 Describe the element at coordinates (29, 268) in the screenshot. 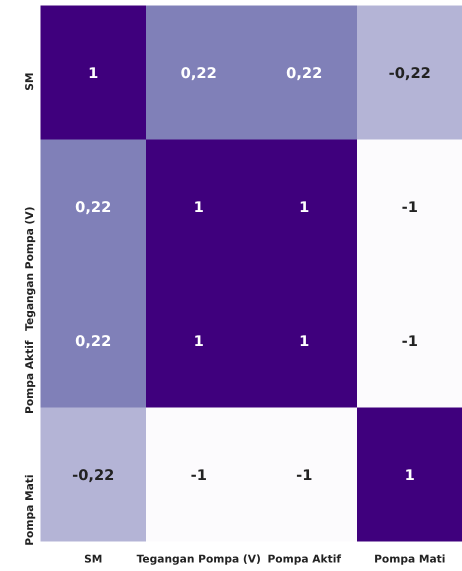

I see `y-tick-label: Tegangan Pompa (V)` at that location.